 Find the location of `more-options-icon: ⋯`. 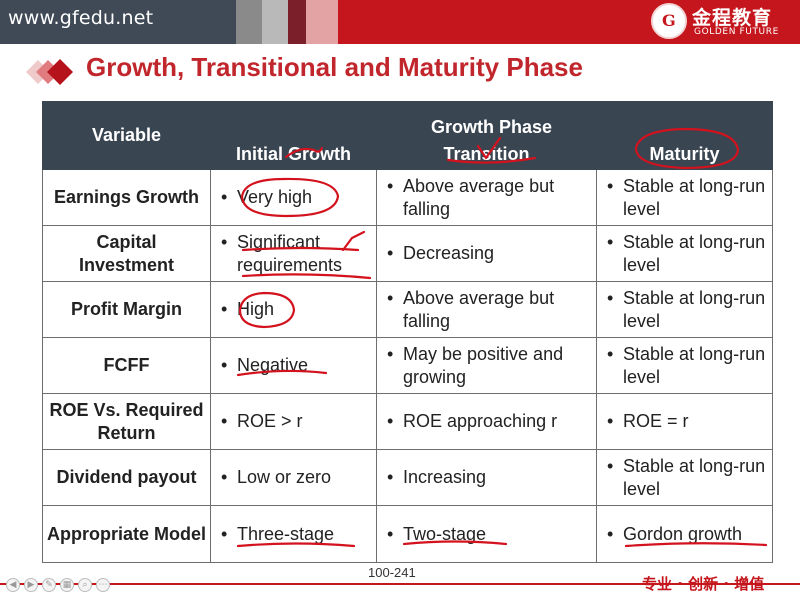

more-options-icon: ⋯ is located at coordinates (103, 585).